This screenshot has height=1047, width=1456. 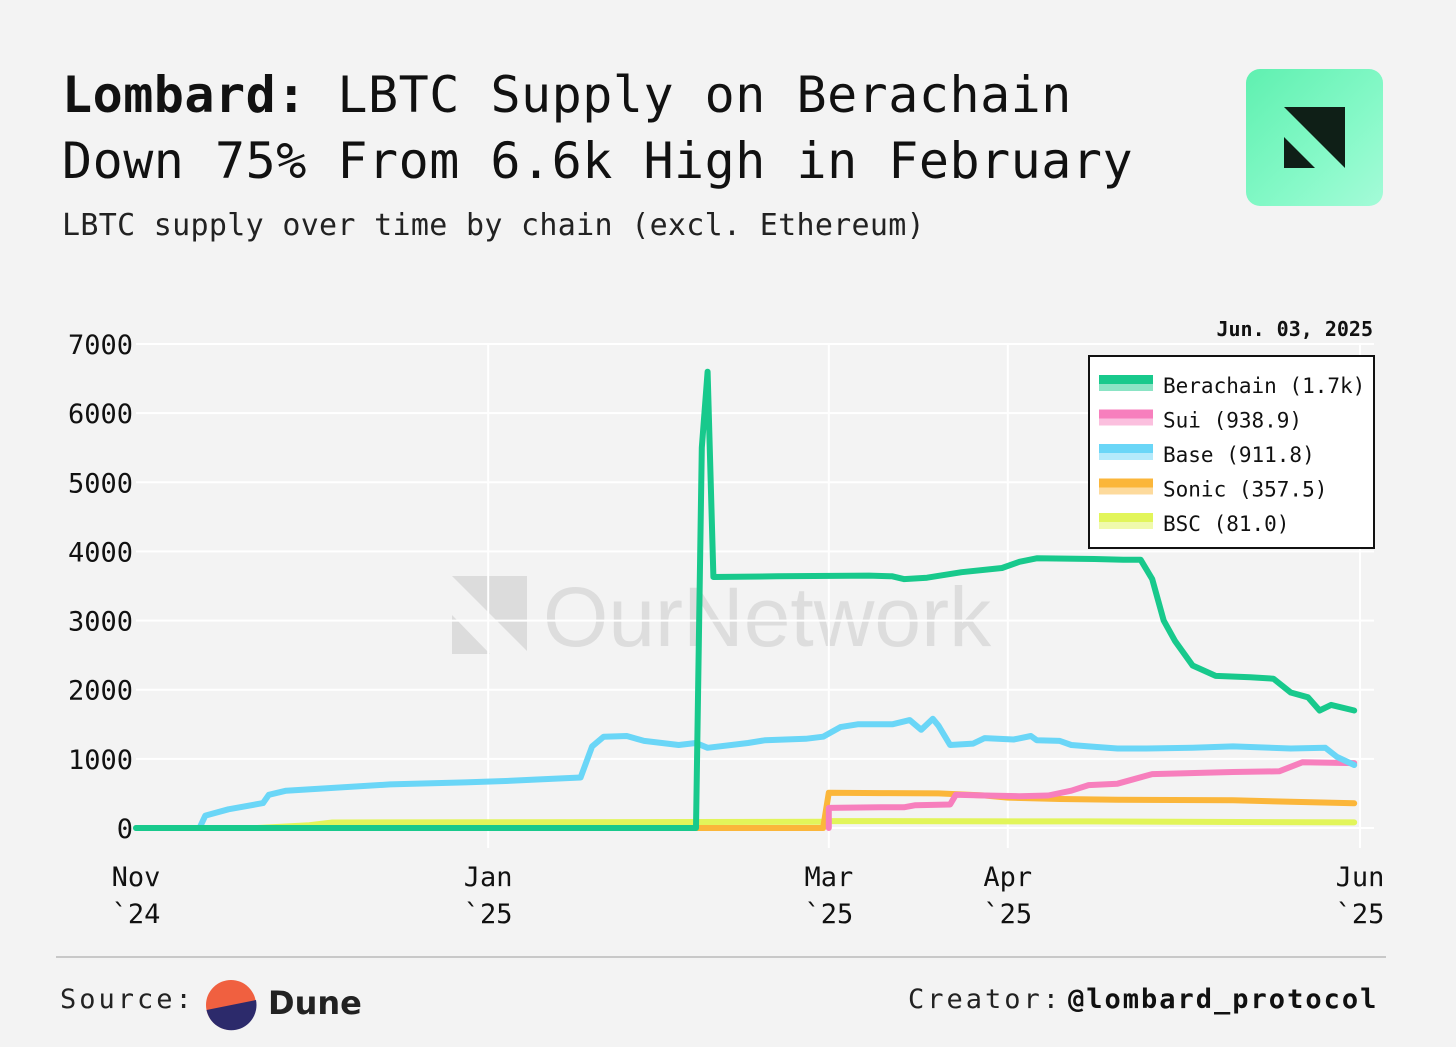 I want to click on y-tick-label: 3000, so click(x=100, y=622).